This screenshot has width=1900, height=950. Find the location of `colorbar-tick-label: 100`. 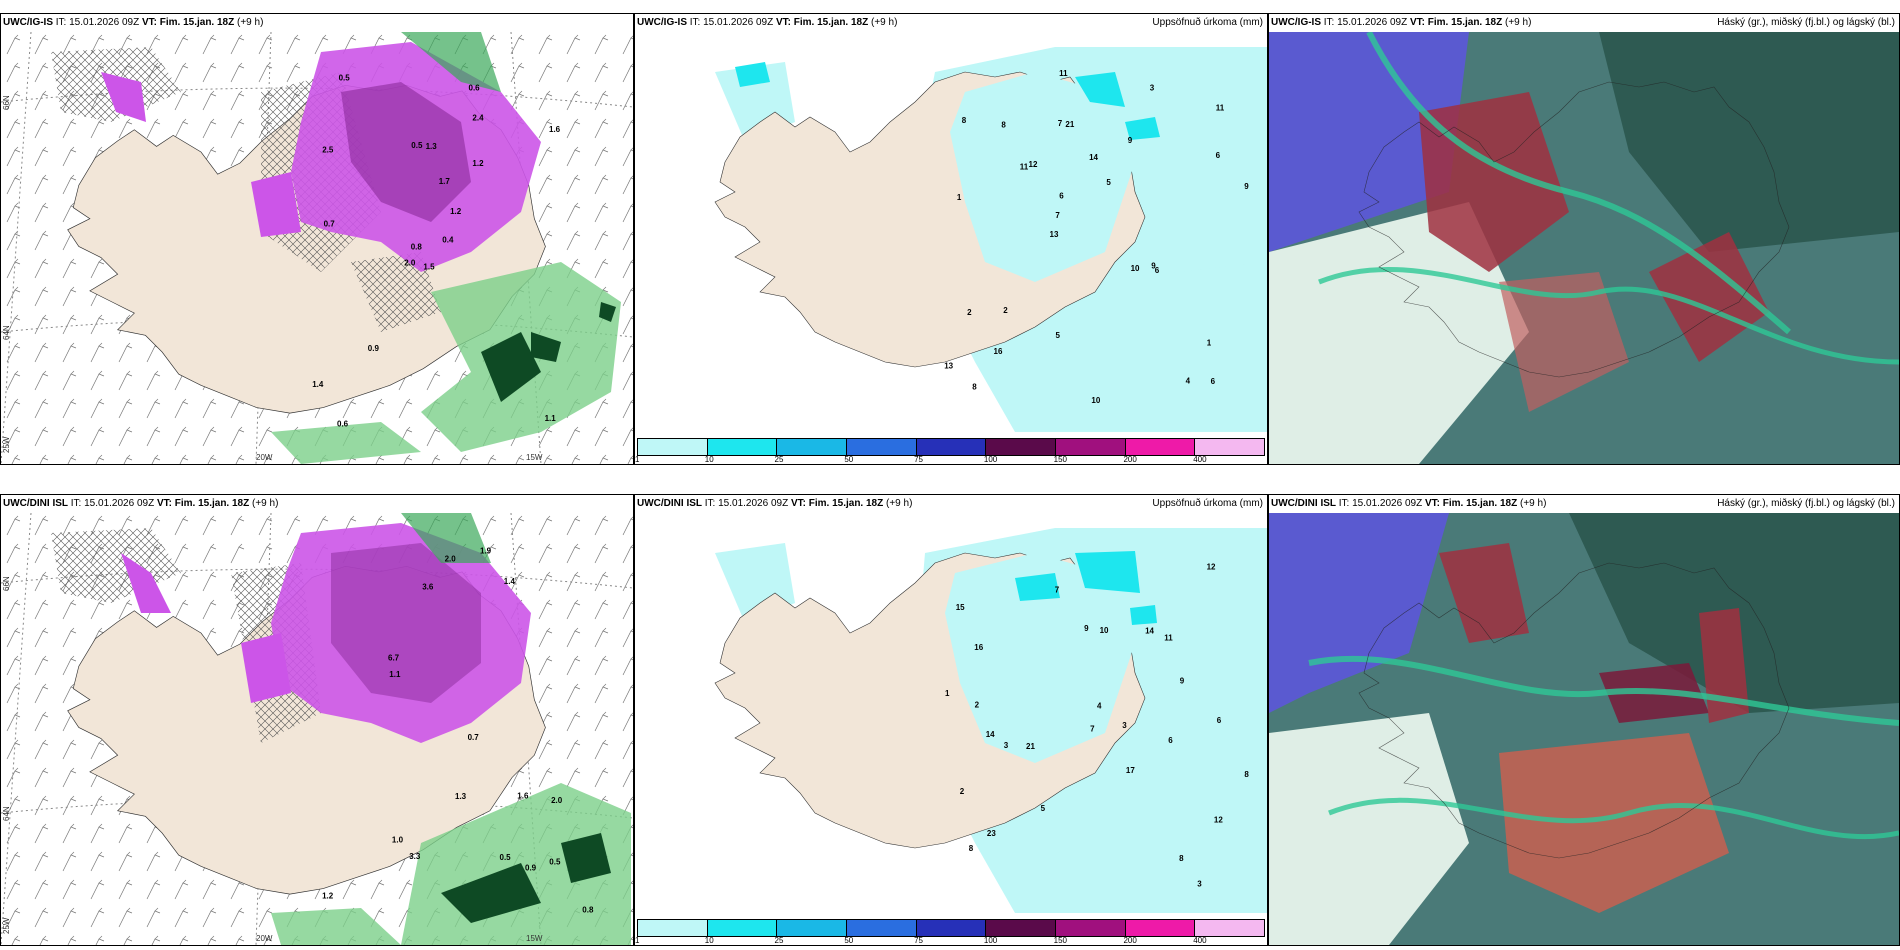

colorbar-tick-label: 100 is located at coordinates (990, 940).